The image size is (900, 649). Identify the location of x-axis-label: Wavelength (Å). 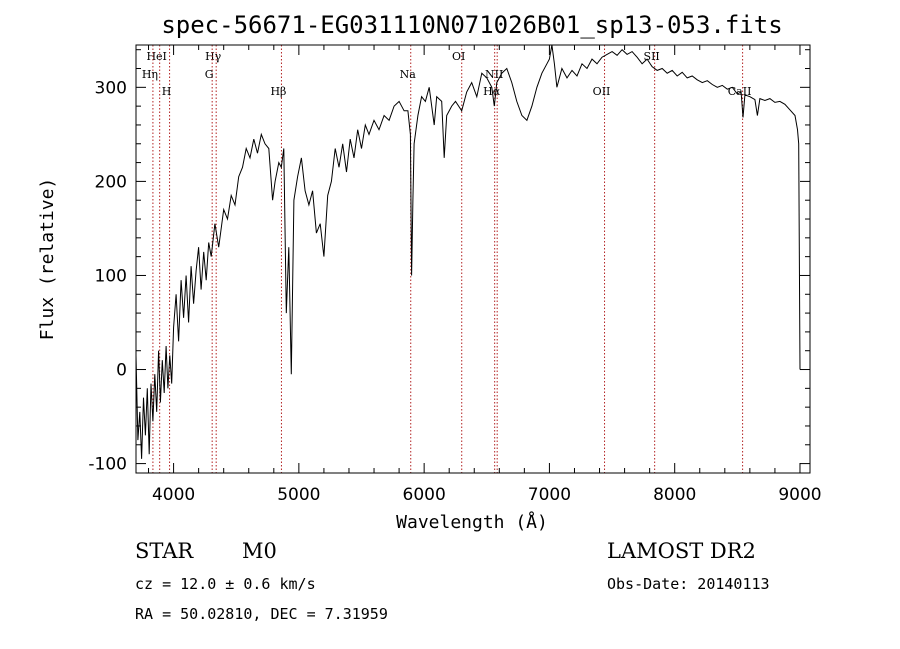
(472, 522).